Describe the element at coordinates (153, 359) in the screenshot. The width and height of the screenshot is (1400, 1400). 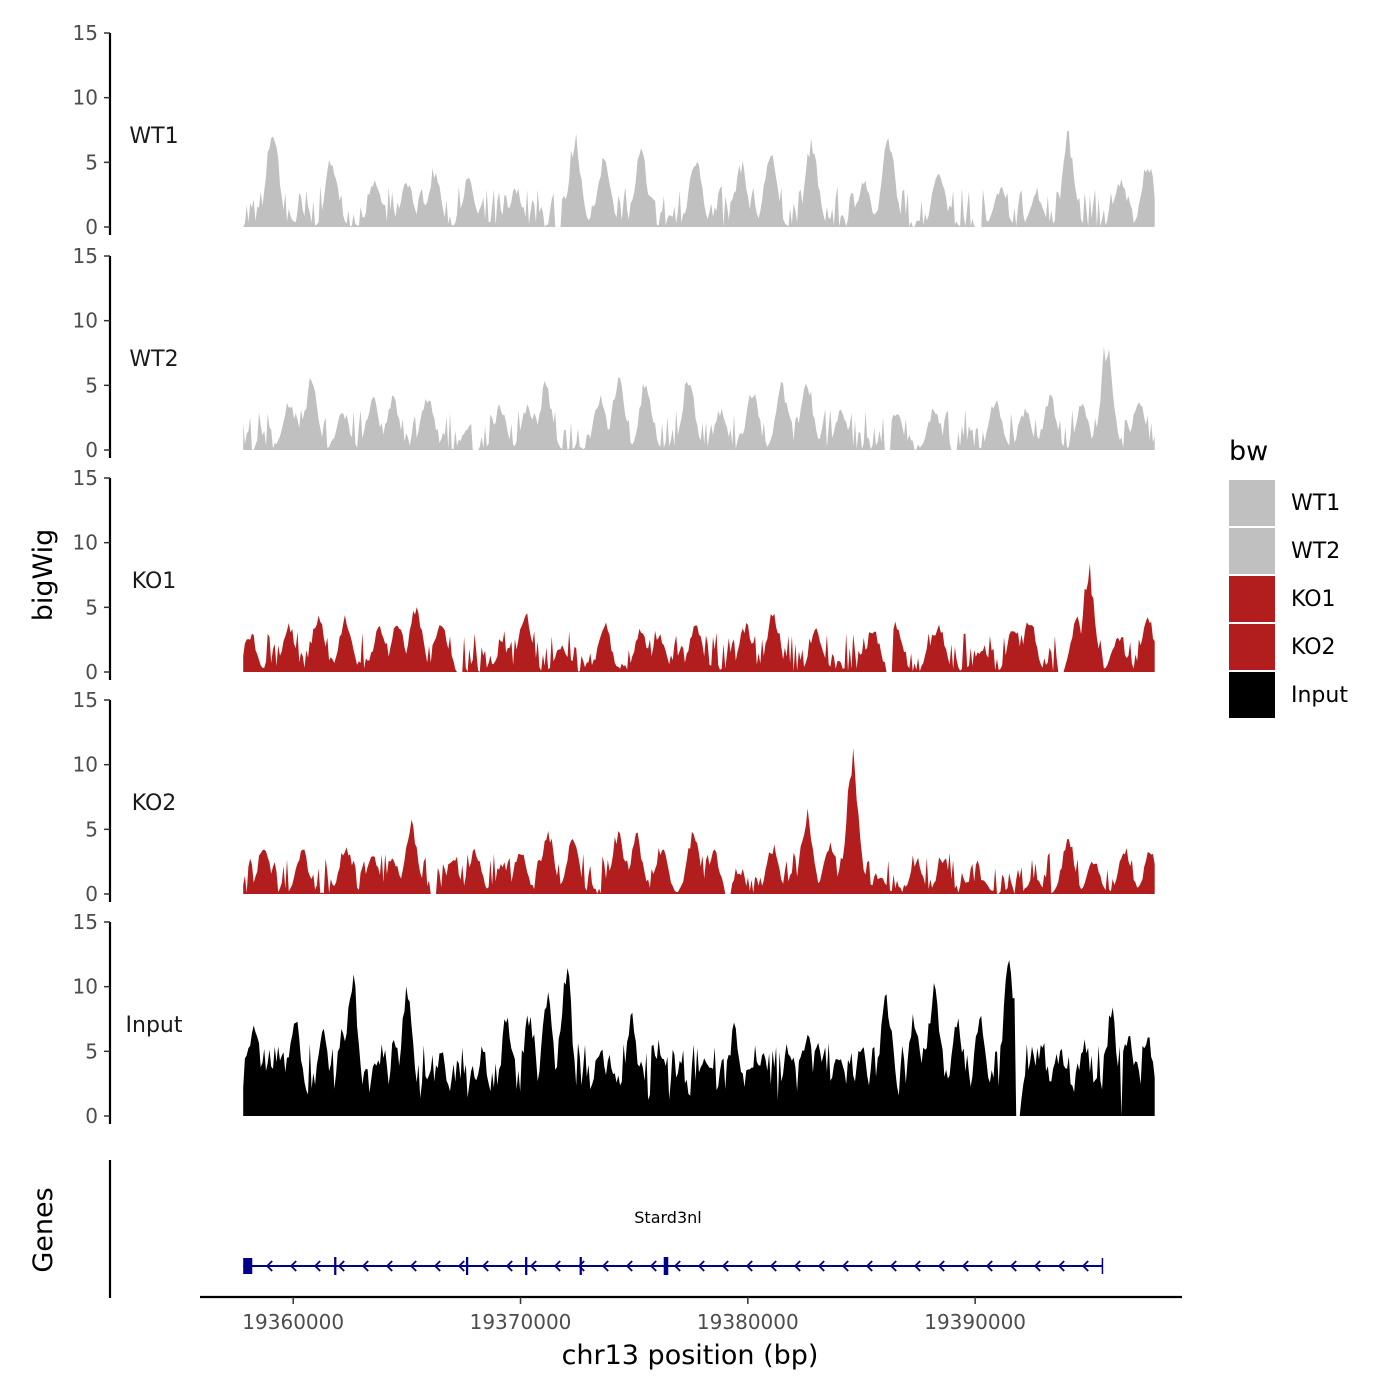
I see `track-label: WT2` at that location.